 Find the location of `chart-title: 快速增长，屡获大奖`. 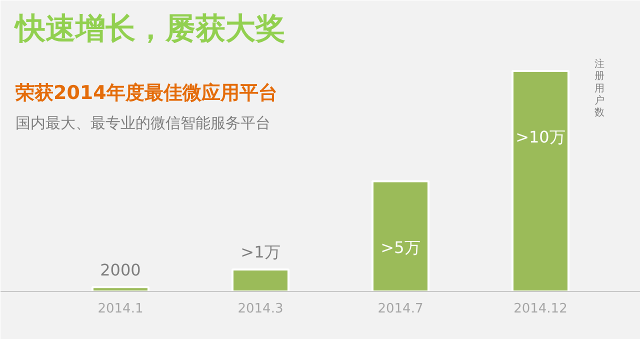

chart-title: 快速增长，屡获大奖 is located at coordinates (149, 29).